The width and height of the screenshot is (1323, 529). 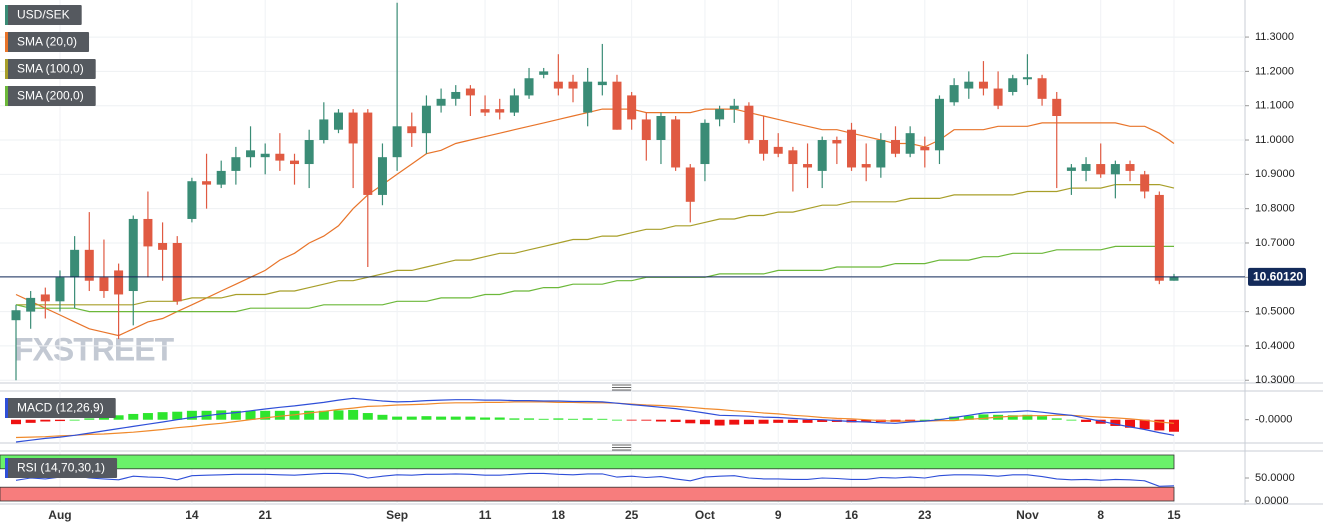 I want to click on y-tick-label: 11.2000, so click(x=1274, y=71).